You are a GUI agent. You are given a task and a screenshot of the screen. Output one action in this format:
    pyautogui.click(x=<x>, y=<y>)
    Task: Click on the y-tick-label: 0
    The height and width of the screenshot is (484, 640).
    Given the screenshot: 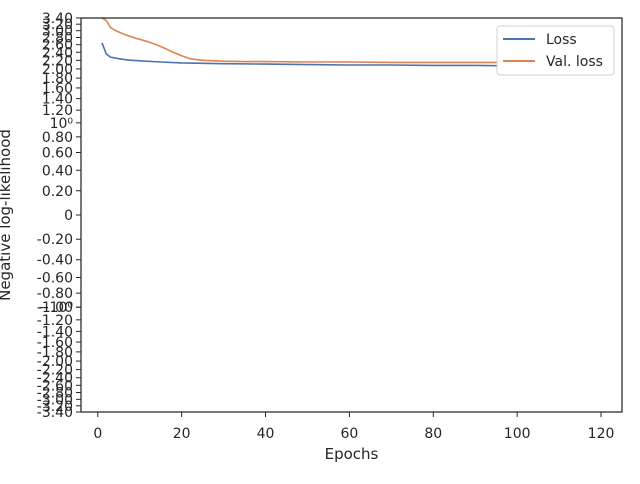 What is the action you would take?
    pyautogui.click(x=68, y=216)
    